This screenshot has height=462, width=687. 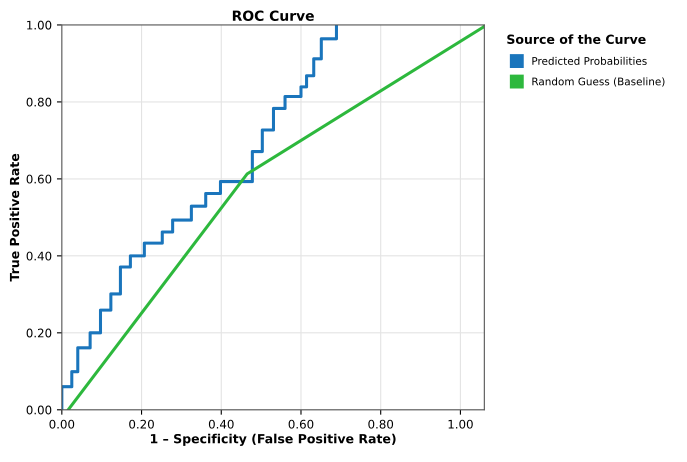 I want to click on y-tick-label: 0.00, so click(x=39, y=410).